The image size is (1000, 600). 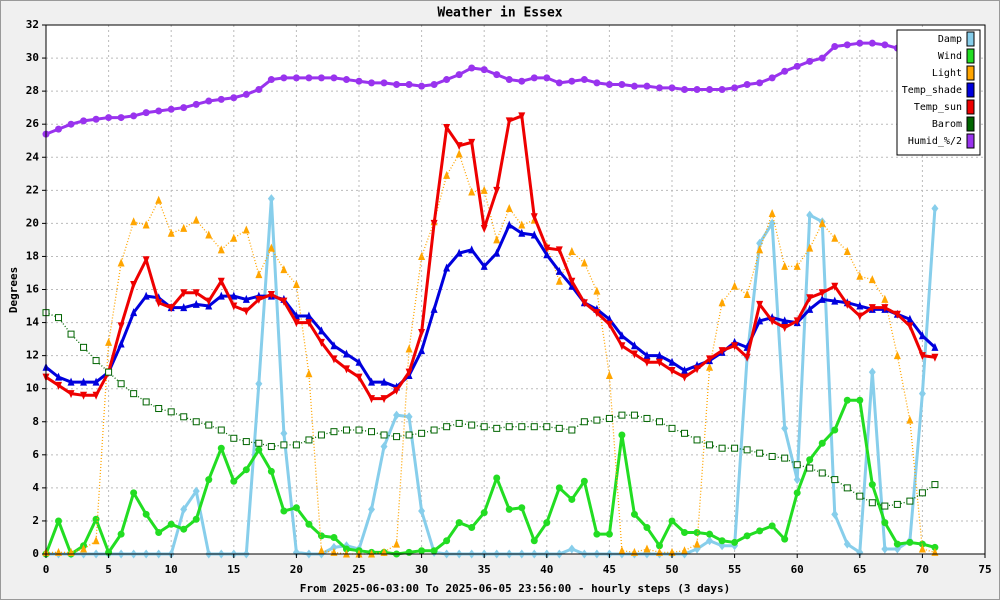 What do you see at coordinates (984, 569) in the screenshot?
I see `x-tick-label: 75` at bounding box center [984, 569].